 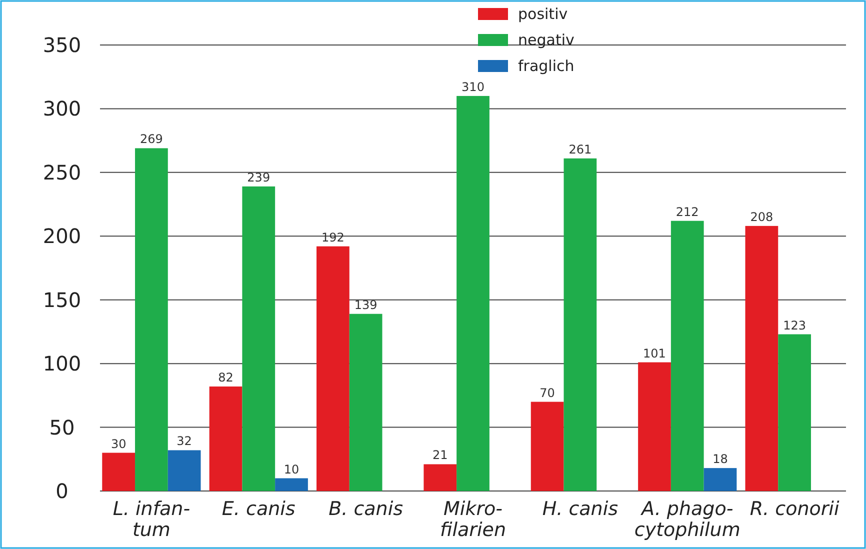 What do you see at coordinates (546, 40) in the screenshot?
I see `legend-label: negativ` at bounding box center [546, 40].